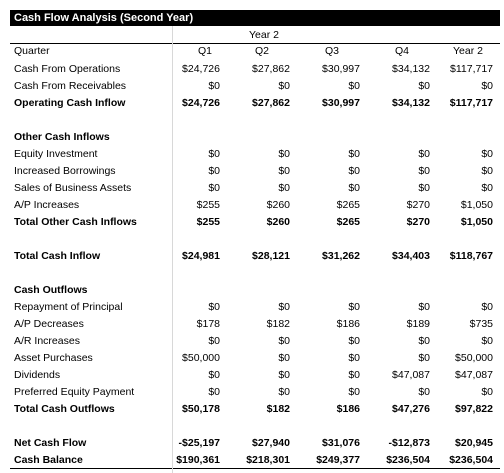 The image size is (504, 473). I want to click on table-row: Other Cash Inflows, so click(252, 139).